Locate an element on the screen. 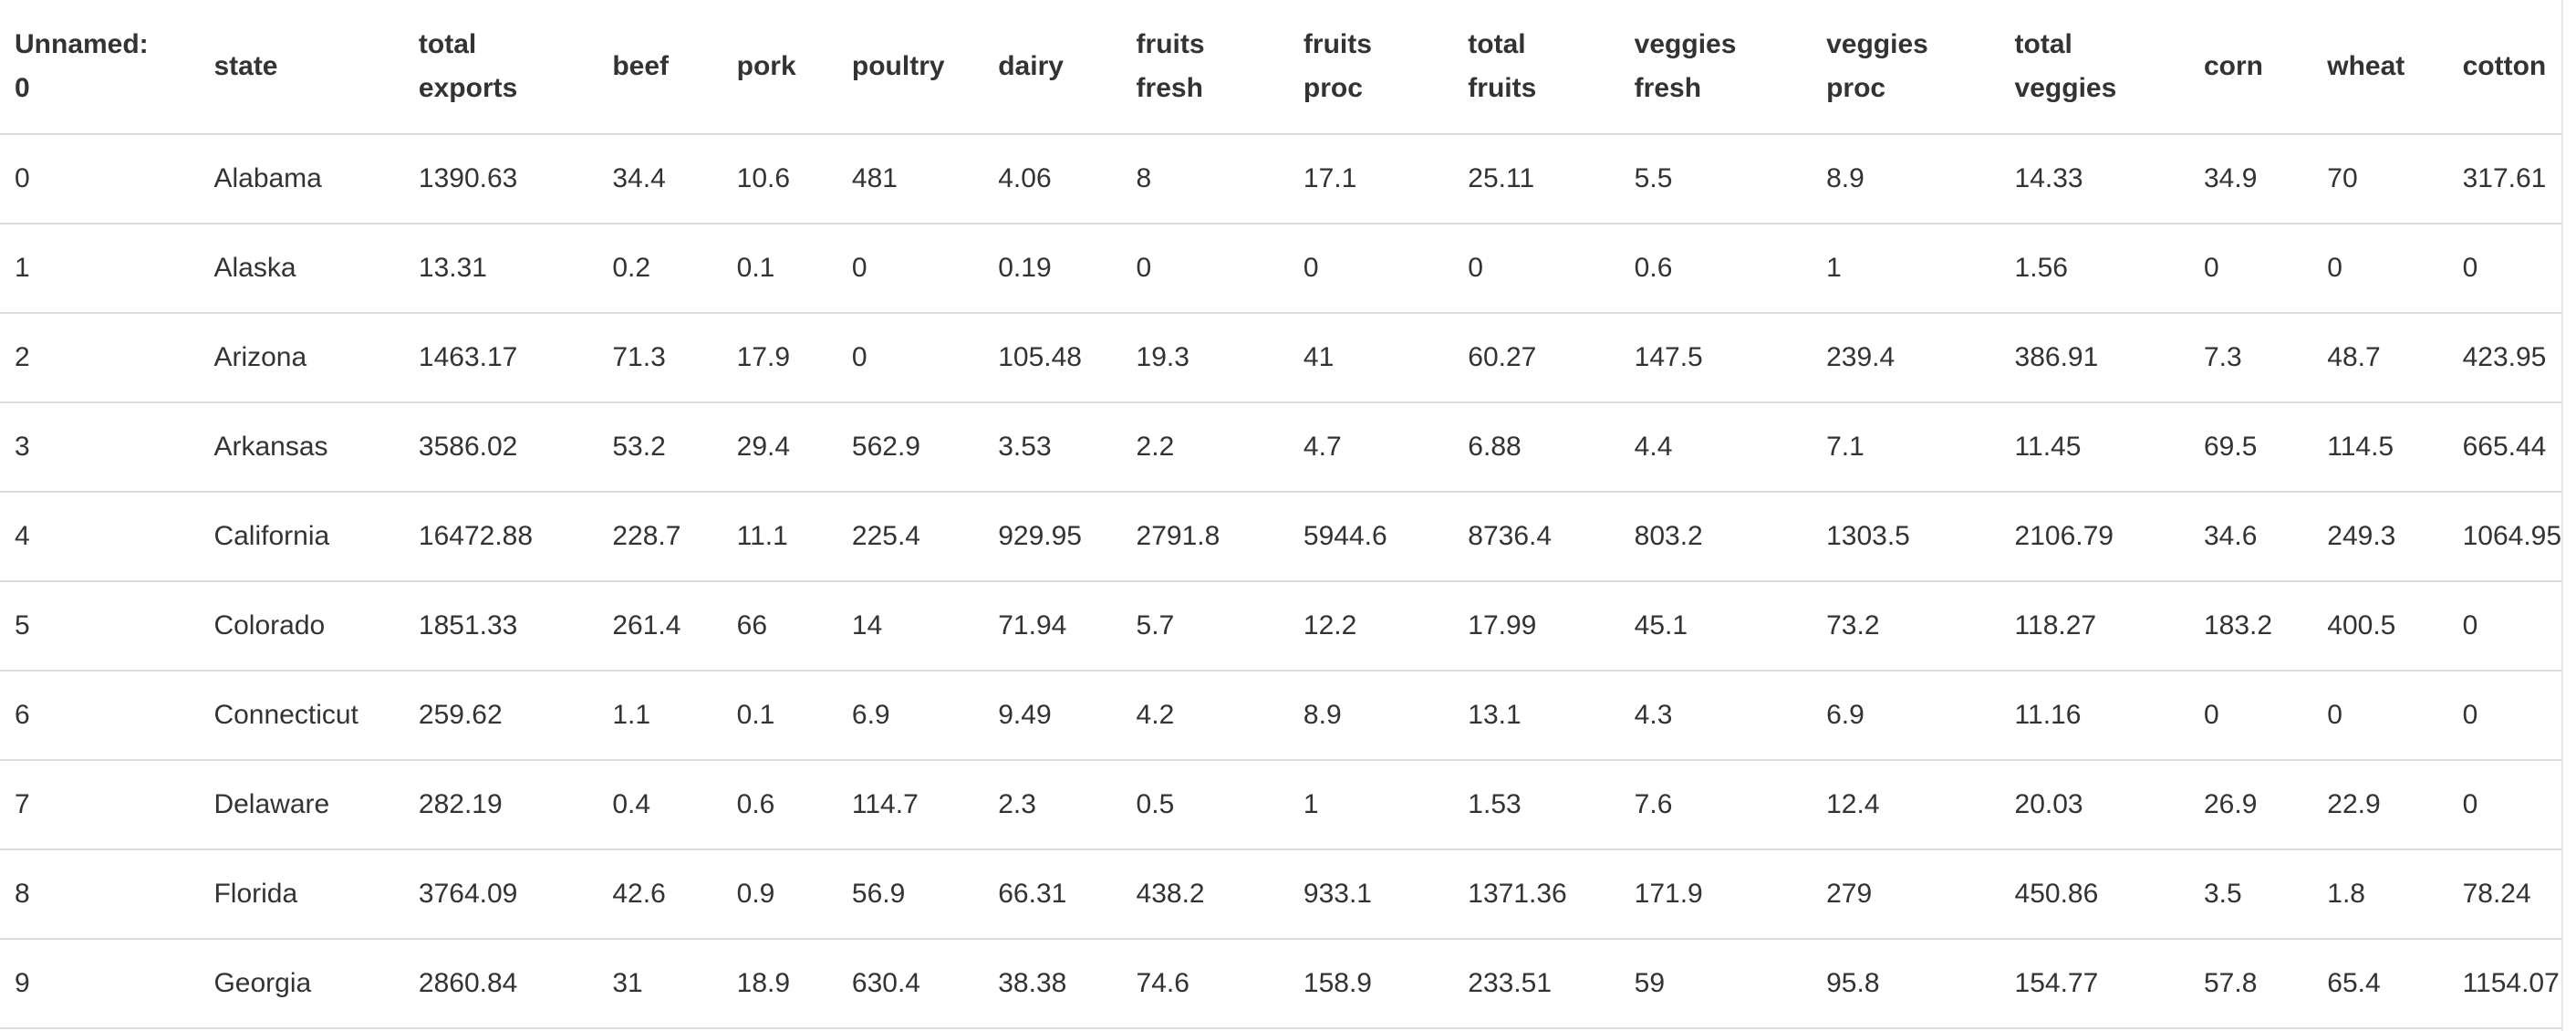 Image resolution: width=2576 pixels, height=1031 pixels. table-cell: 0.2 is located at coordinates (659, 269).